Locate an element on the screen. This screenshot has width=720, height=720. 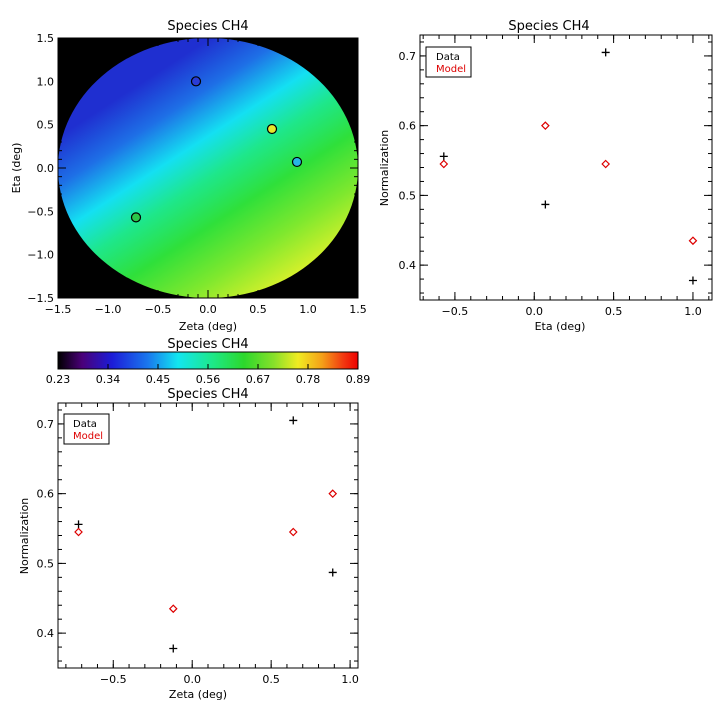
colorbar-tick-label: 0.78 is located at coordinates (308, 379).